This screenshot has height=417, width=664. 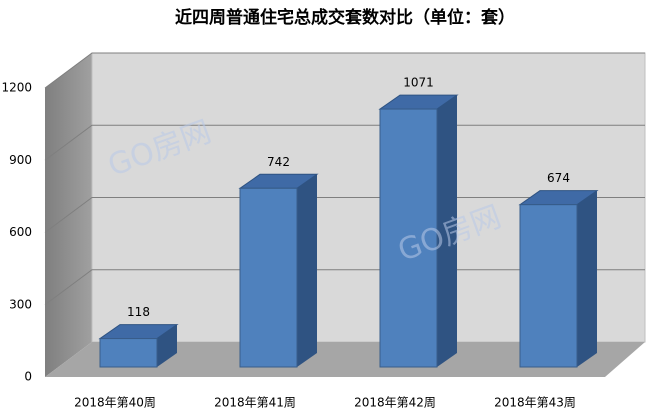 What do you see at coordinates (255, 403) in the screenshot?
I see `x-tick-label: 2018年第41周` at bounding box center [255, 403].